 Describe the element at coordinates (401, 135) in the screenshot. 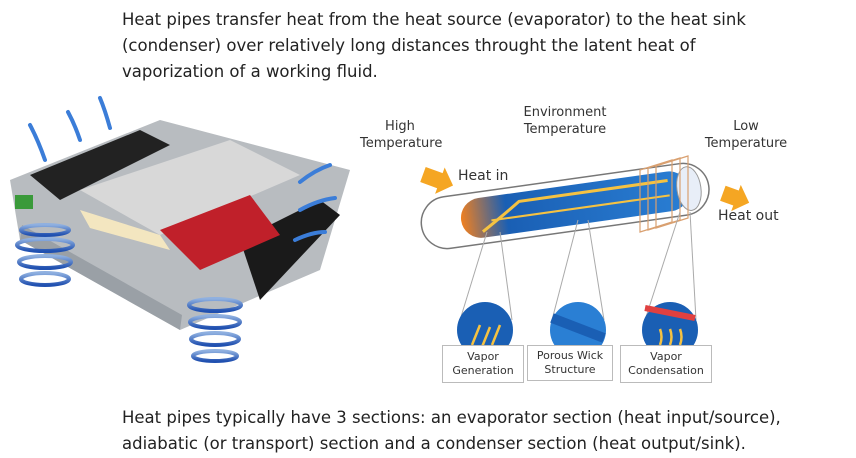

I see `high-temperature-label: High Temperature` at that location.